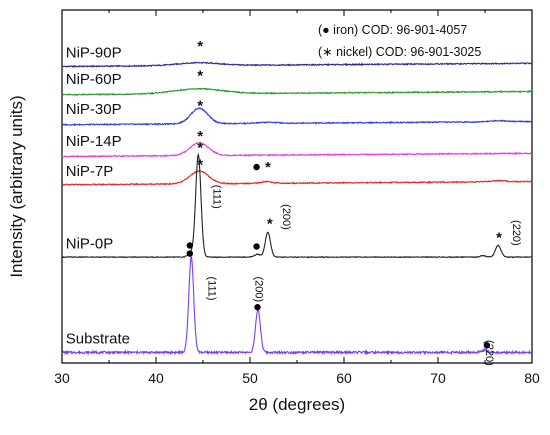 Image resolution: width=550 pixels, height=435 pixels. What do you see at coordinates (297, 64) in the screenshot?
I see `series-nip-90p-line` at bounding box center [297, 64].